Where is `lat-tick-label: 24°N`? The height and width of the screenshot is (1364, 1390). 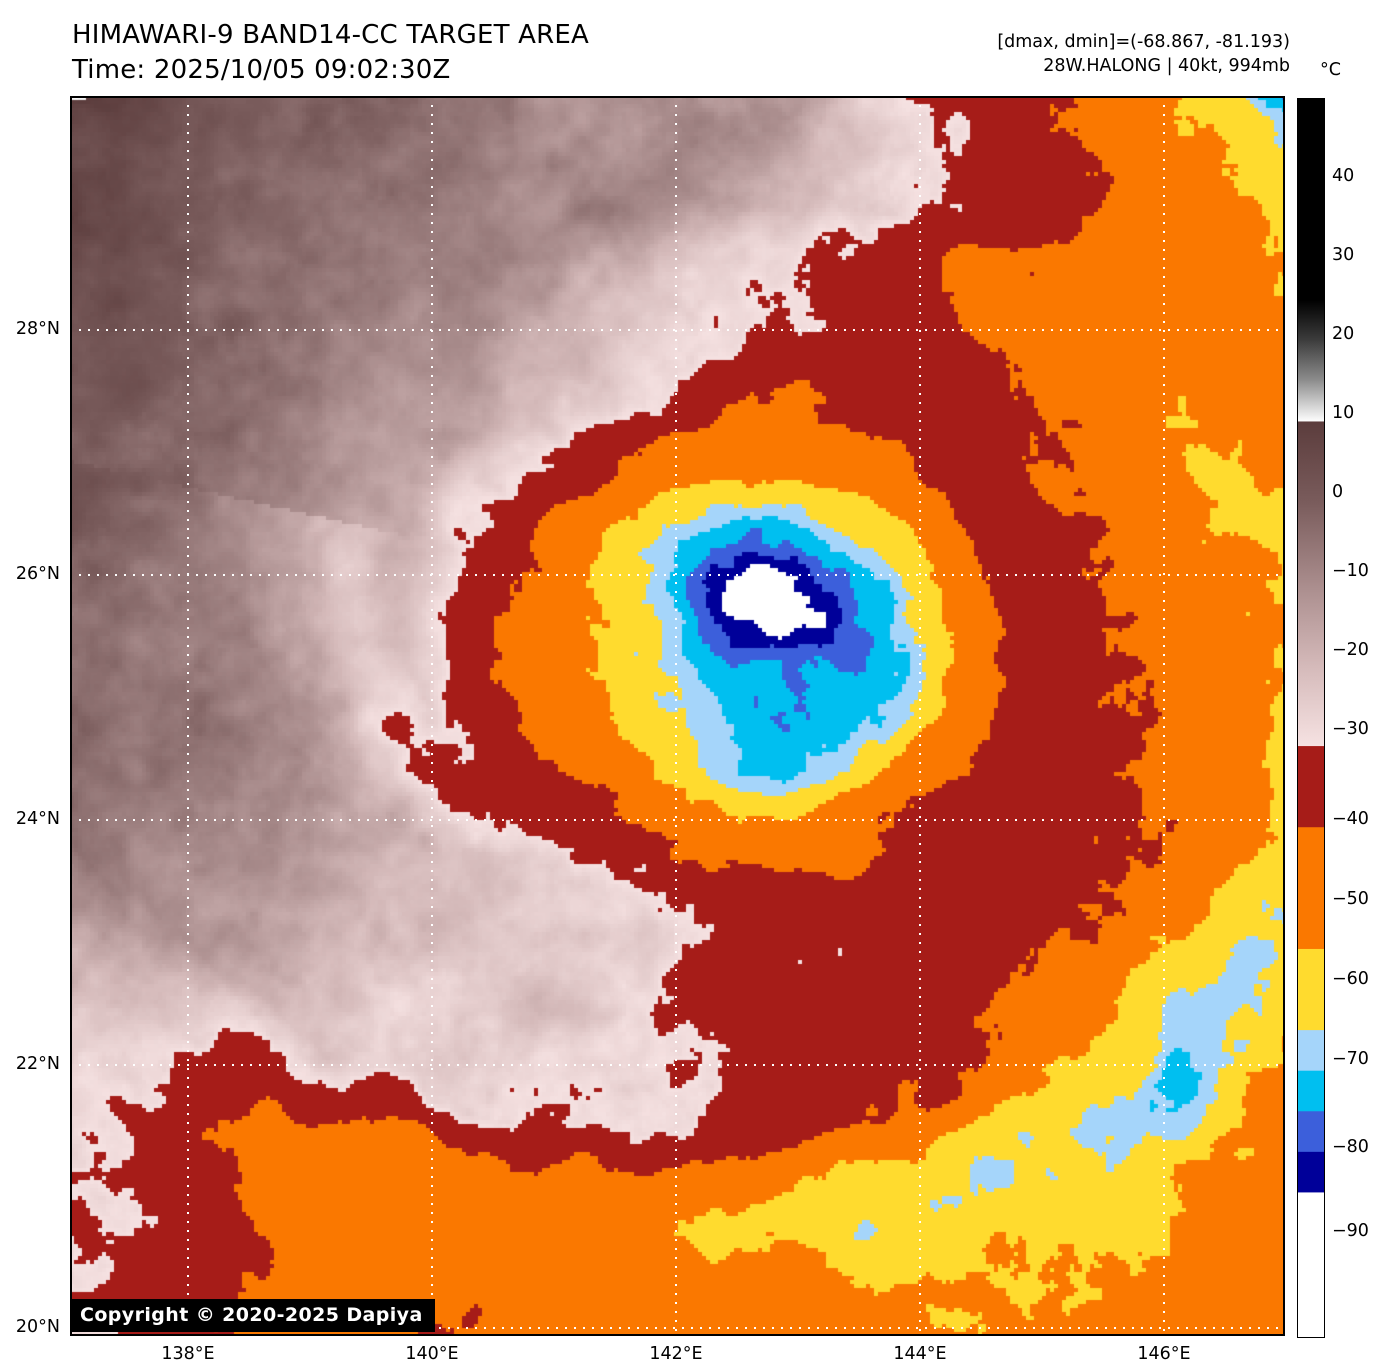 lat-tick-label: 24°N is located at coordinates (37, 819).